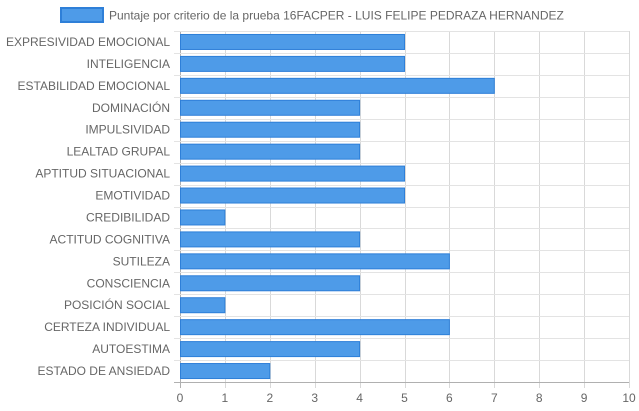  What do you see at coordinates (128, 64) in the screenshot?
I see `y-tick-label-1: INTELIGENCIA` at bounding box center [128, 64].